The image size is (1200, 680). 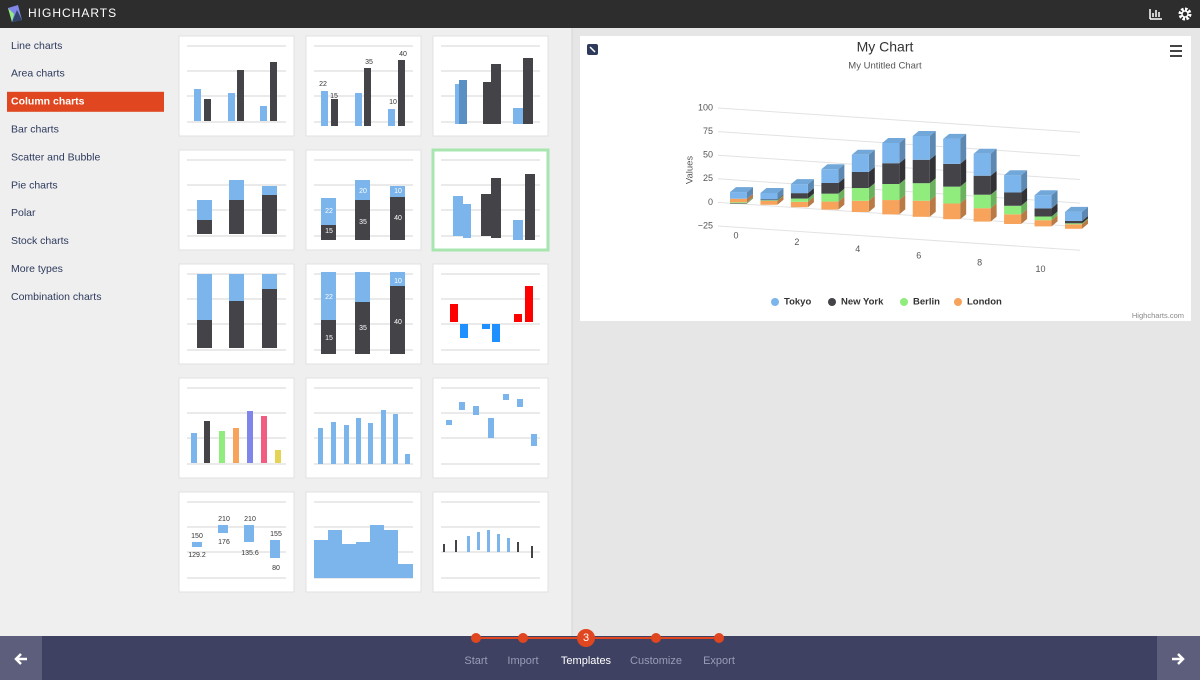 What do you see at coordinates (85, 101) in the screenshot?
I see `sidebar-item: Column charts` at bounding box center [85, 101].